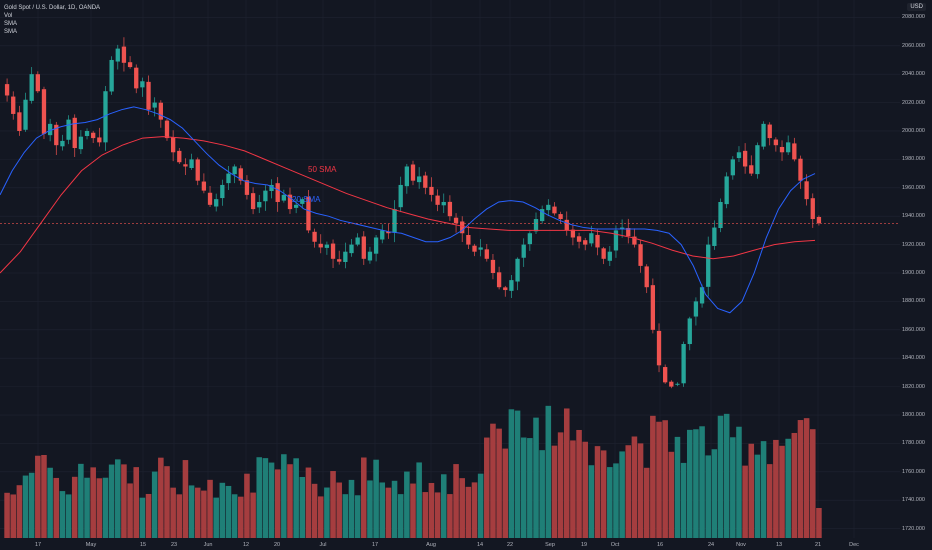  I want to click on time-tick-label: 23, so click(174, 545).